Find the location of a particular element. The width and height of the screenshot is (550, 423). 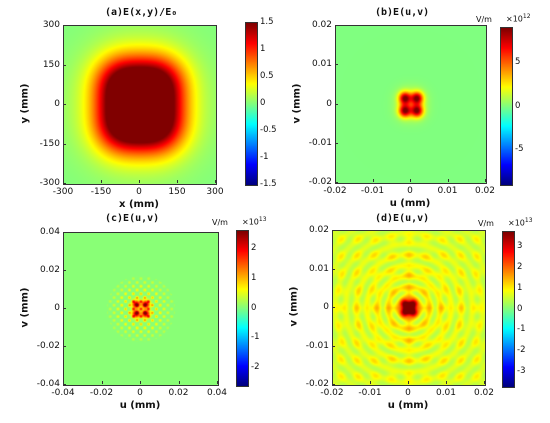

x-tick-label: -300 is located at coordinates (63, 192).